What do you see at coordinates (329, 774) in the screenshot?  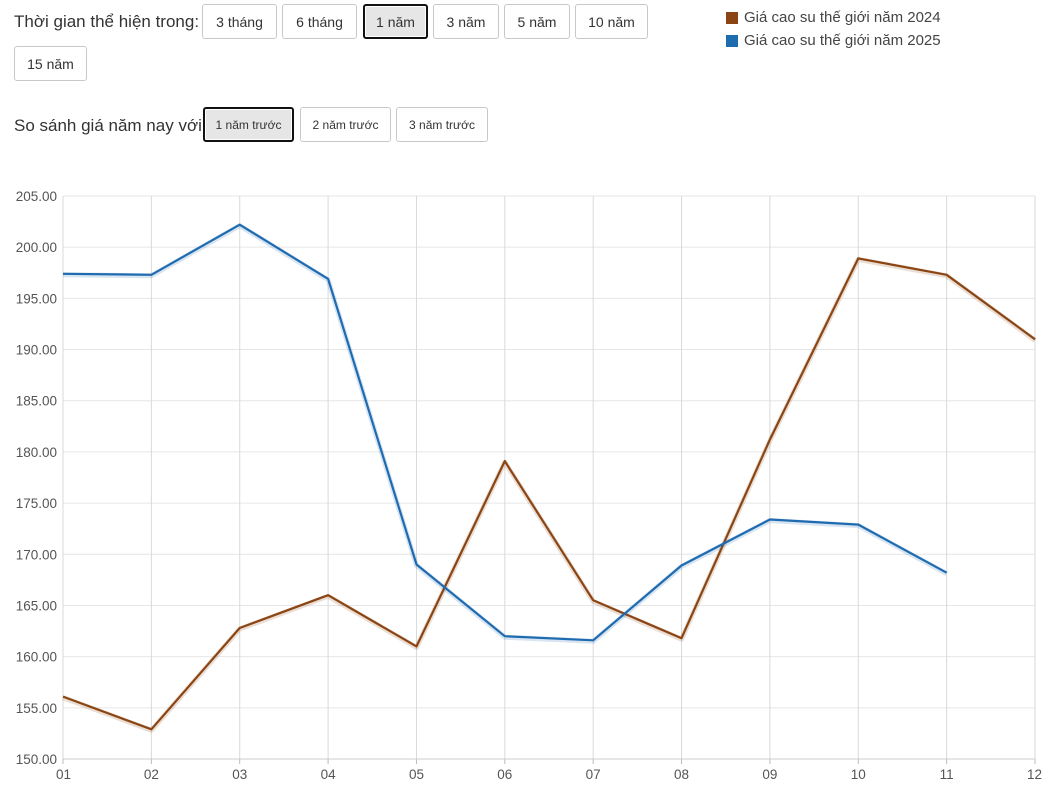 I see `x-tick-label: 04` at bounding box center [329, 774].